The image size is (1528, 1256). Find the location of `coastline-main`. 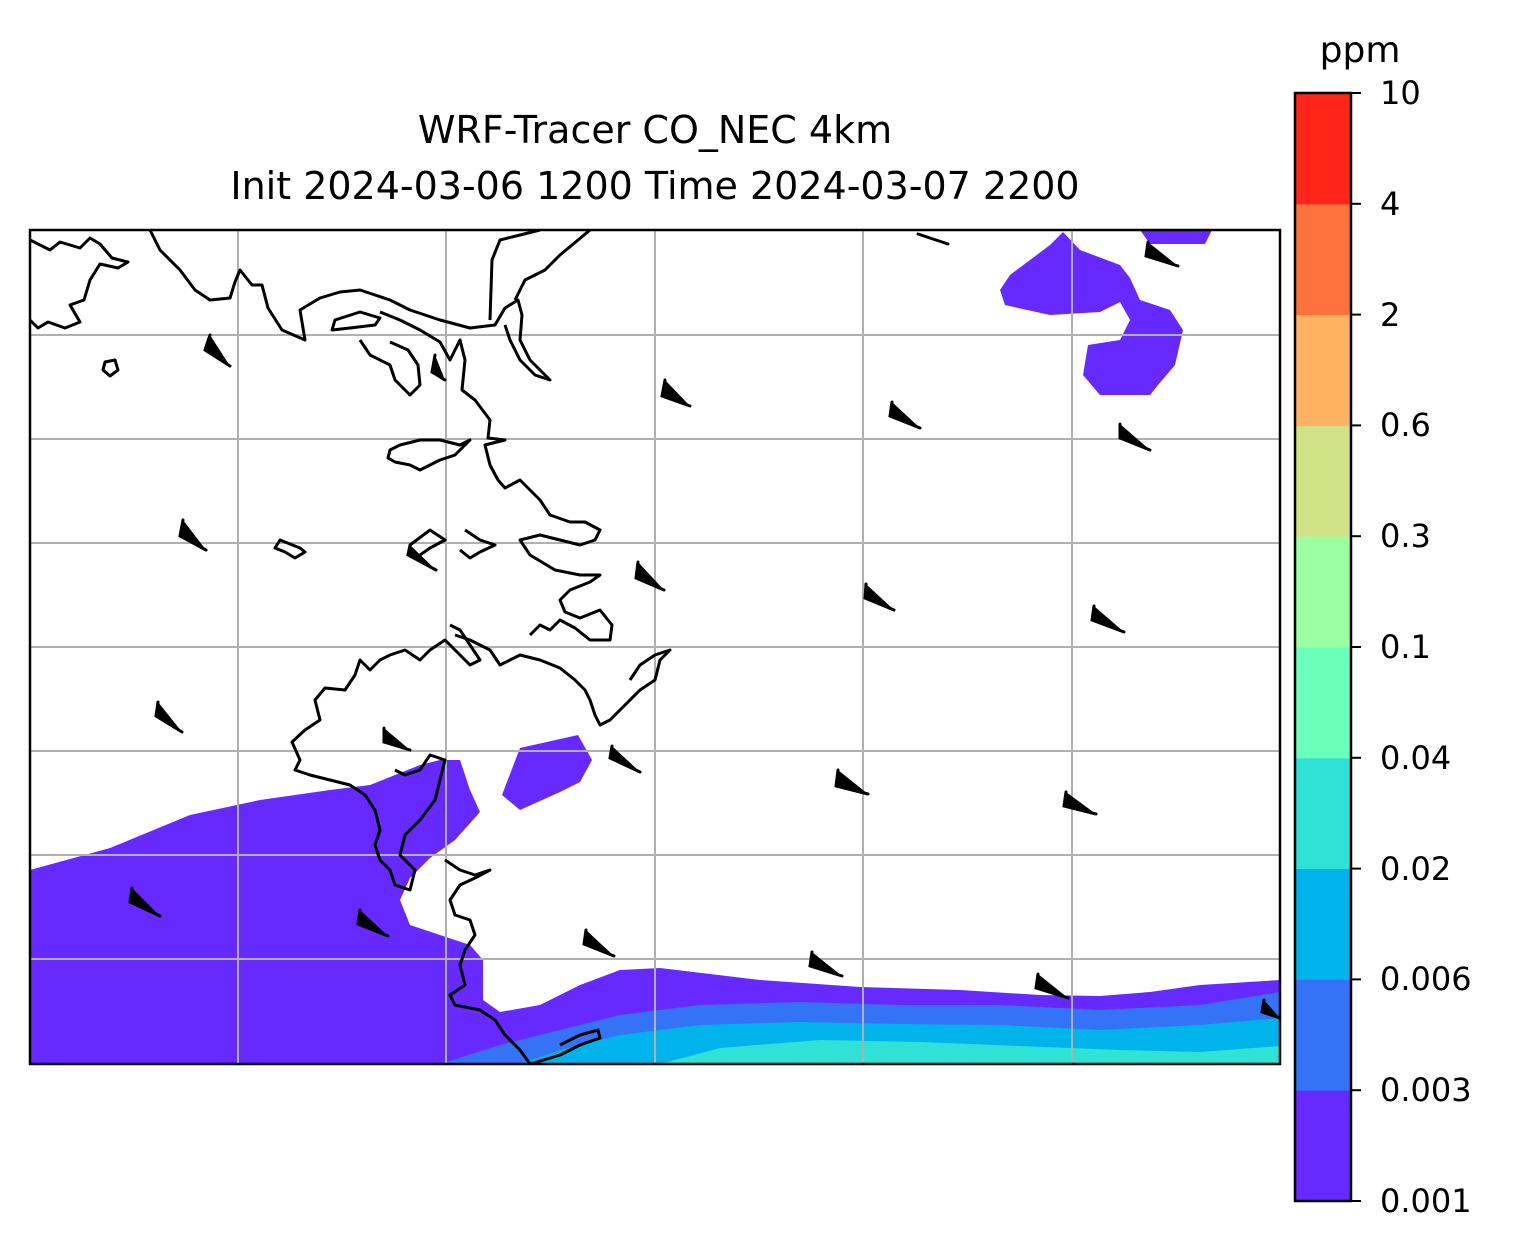

coastline-main is located at coordinates (80, 283).